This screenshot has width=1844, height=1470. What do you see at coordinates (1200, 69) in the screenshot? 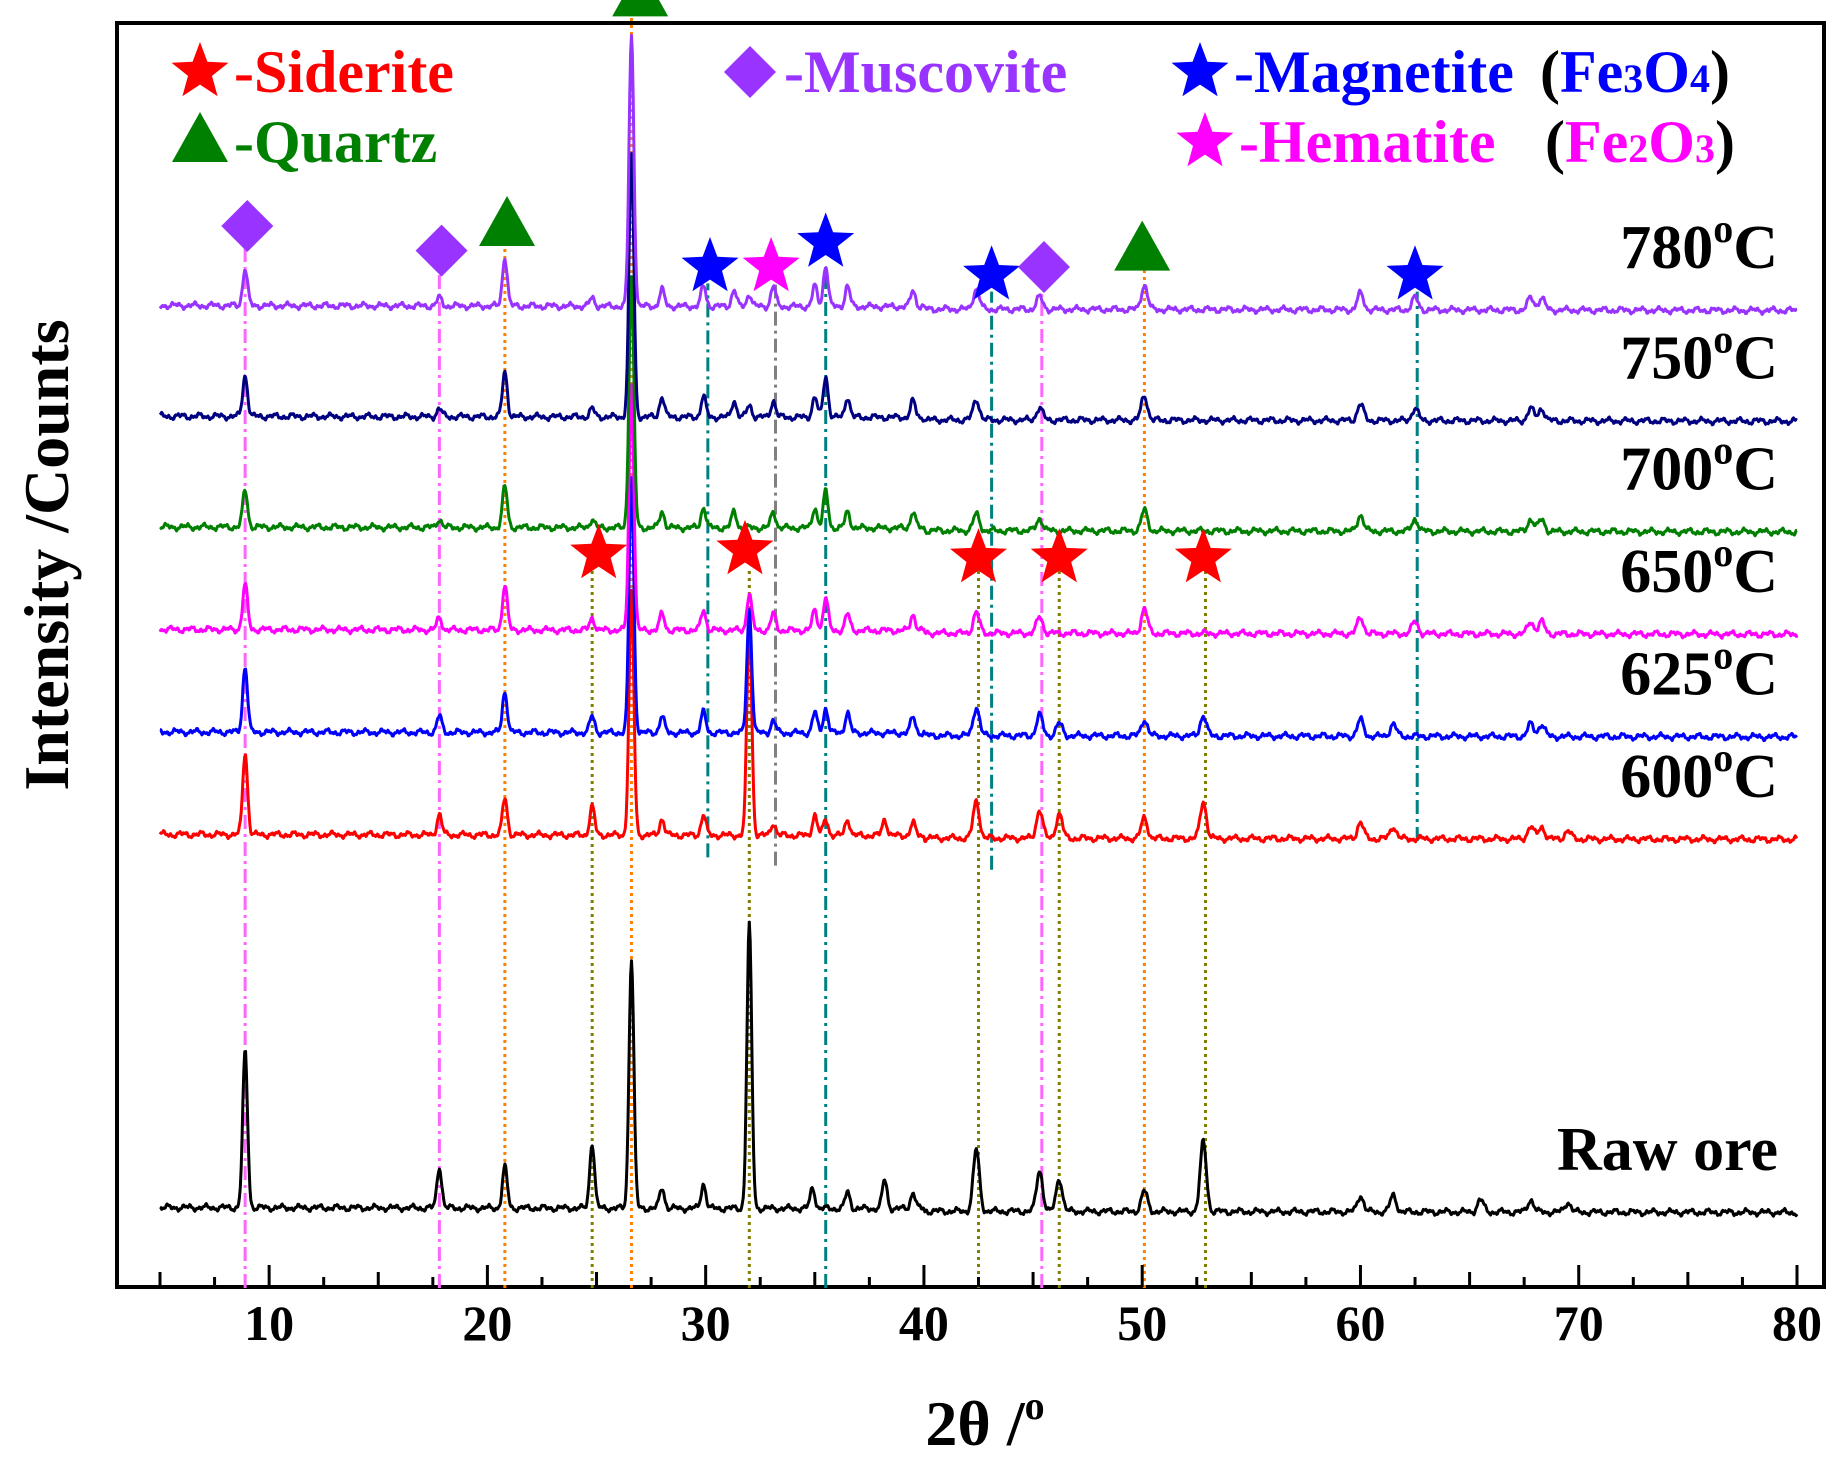
I see `legend-magnetite-star-icon` at bounding box center [1200, 69].